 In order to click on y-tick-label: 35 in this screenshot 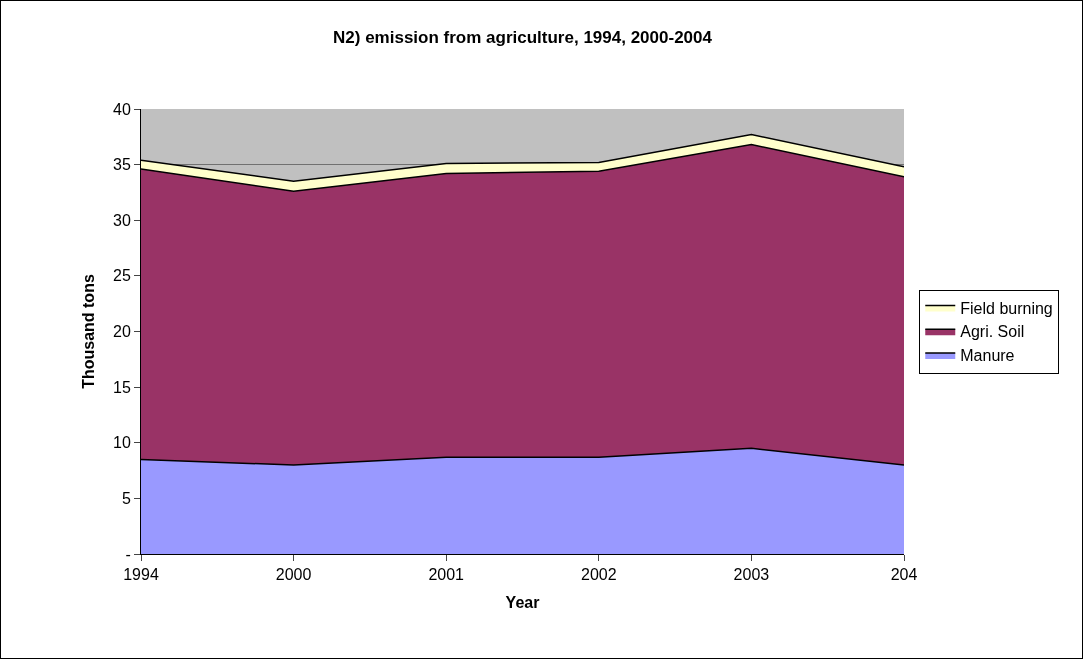, I will do `click(122, 165)`.